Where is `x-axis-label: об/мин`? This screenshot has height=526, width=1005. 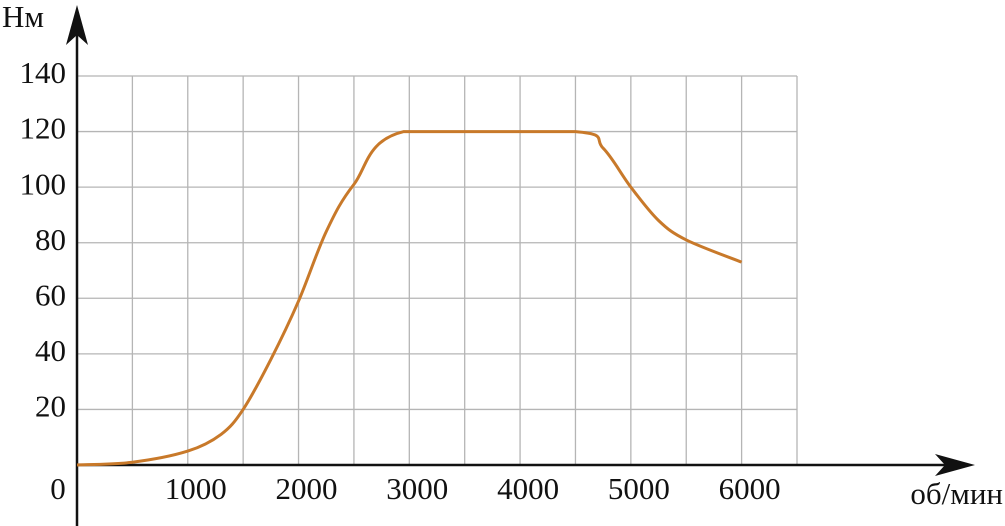
x-axis-label: об/мин is located at coordinates (956, 493).